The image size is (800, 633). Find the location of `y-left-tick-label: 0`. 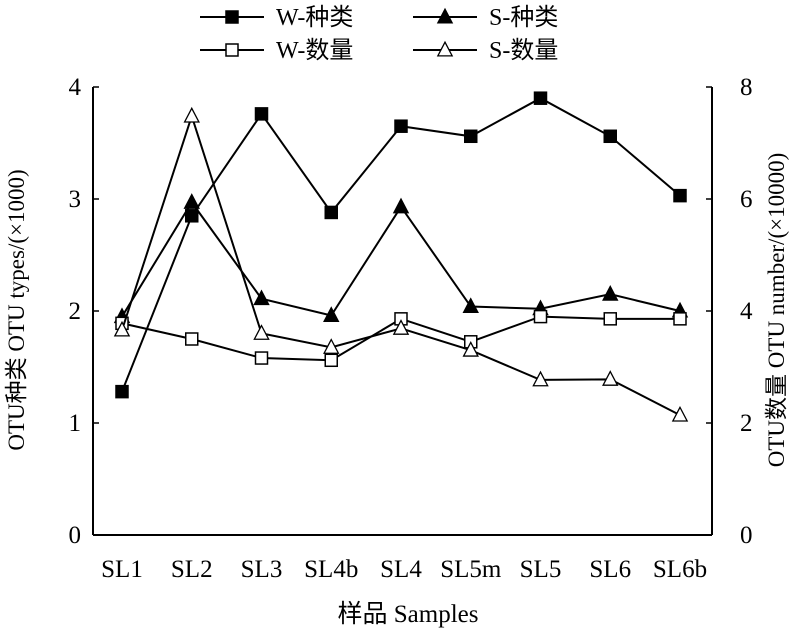

y-left-tick-label: 0 is located at coordinates (75, 535).